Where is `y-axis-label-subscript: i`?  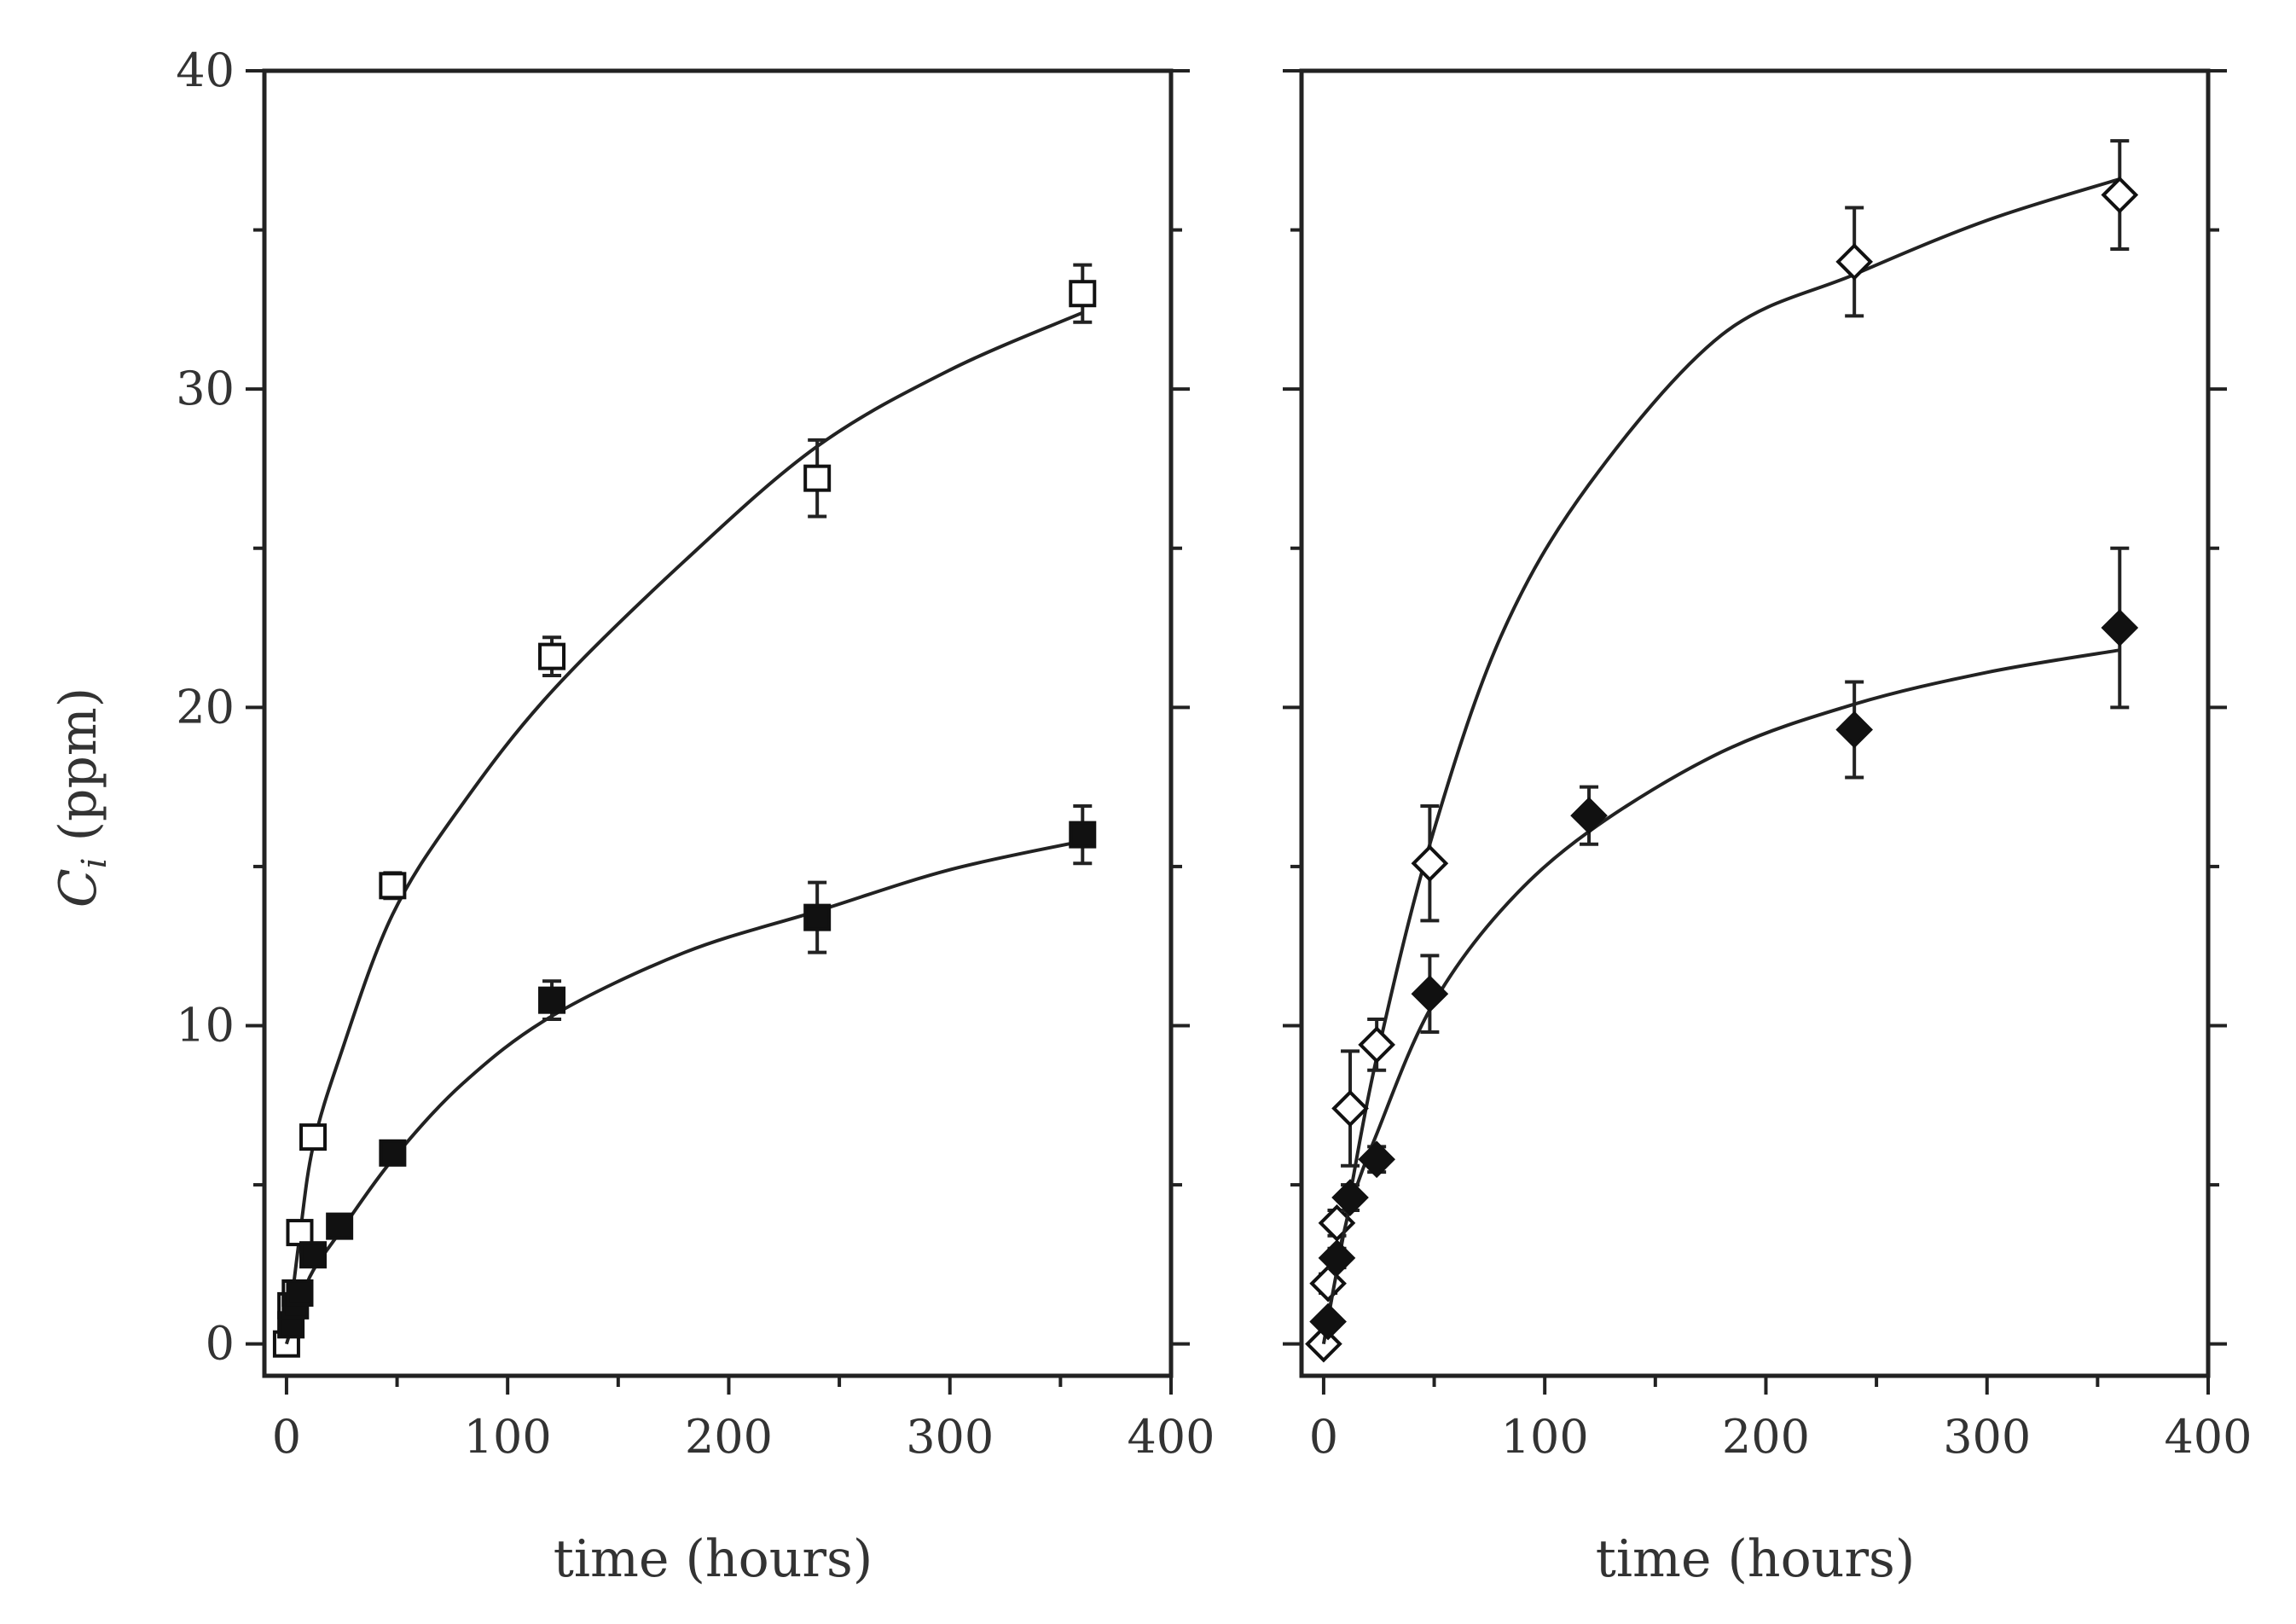
y-axis-label-subscript: i is located at coordinates (94, 862).